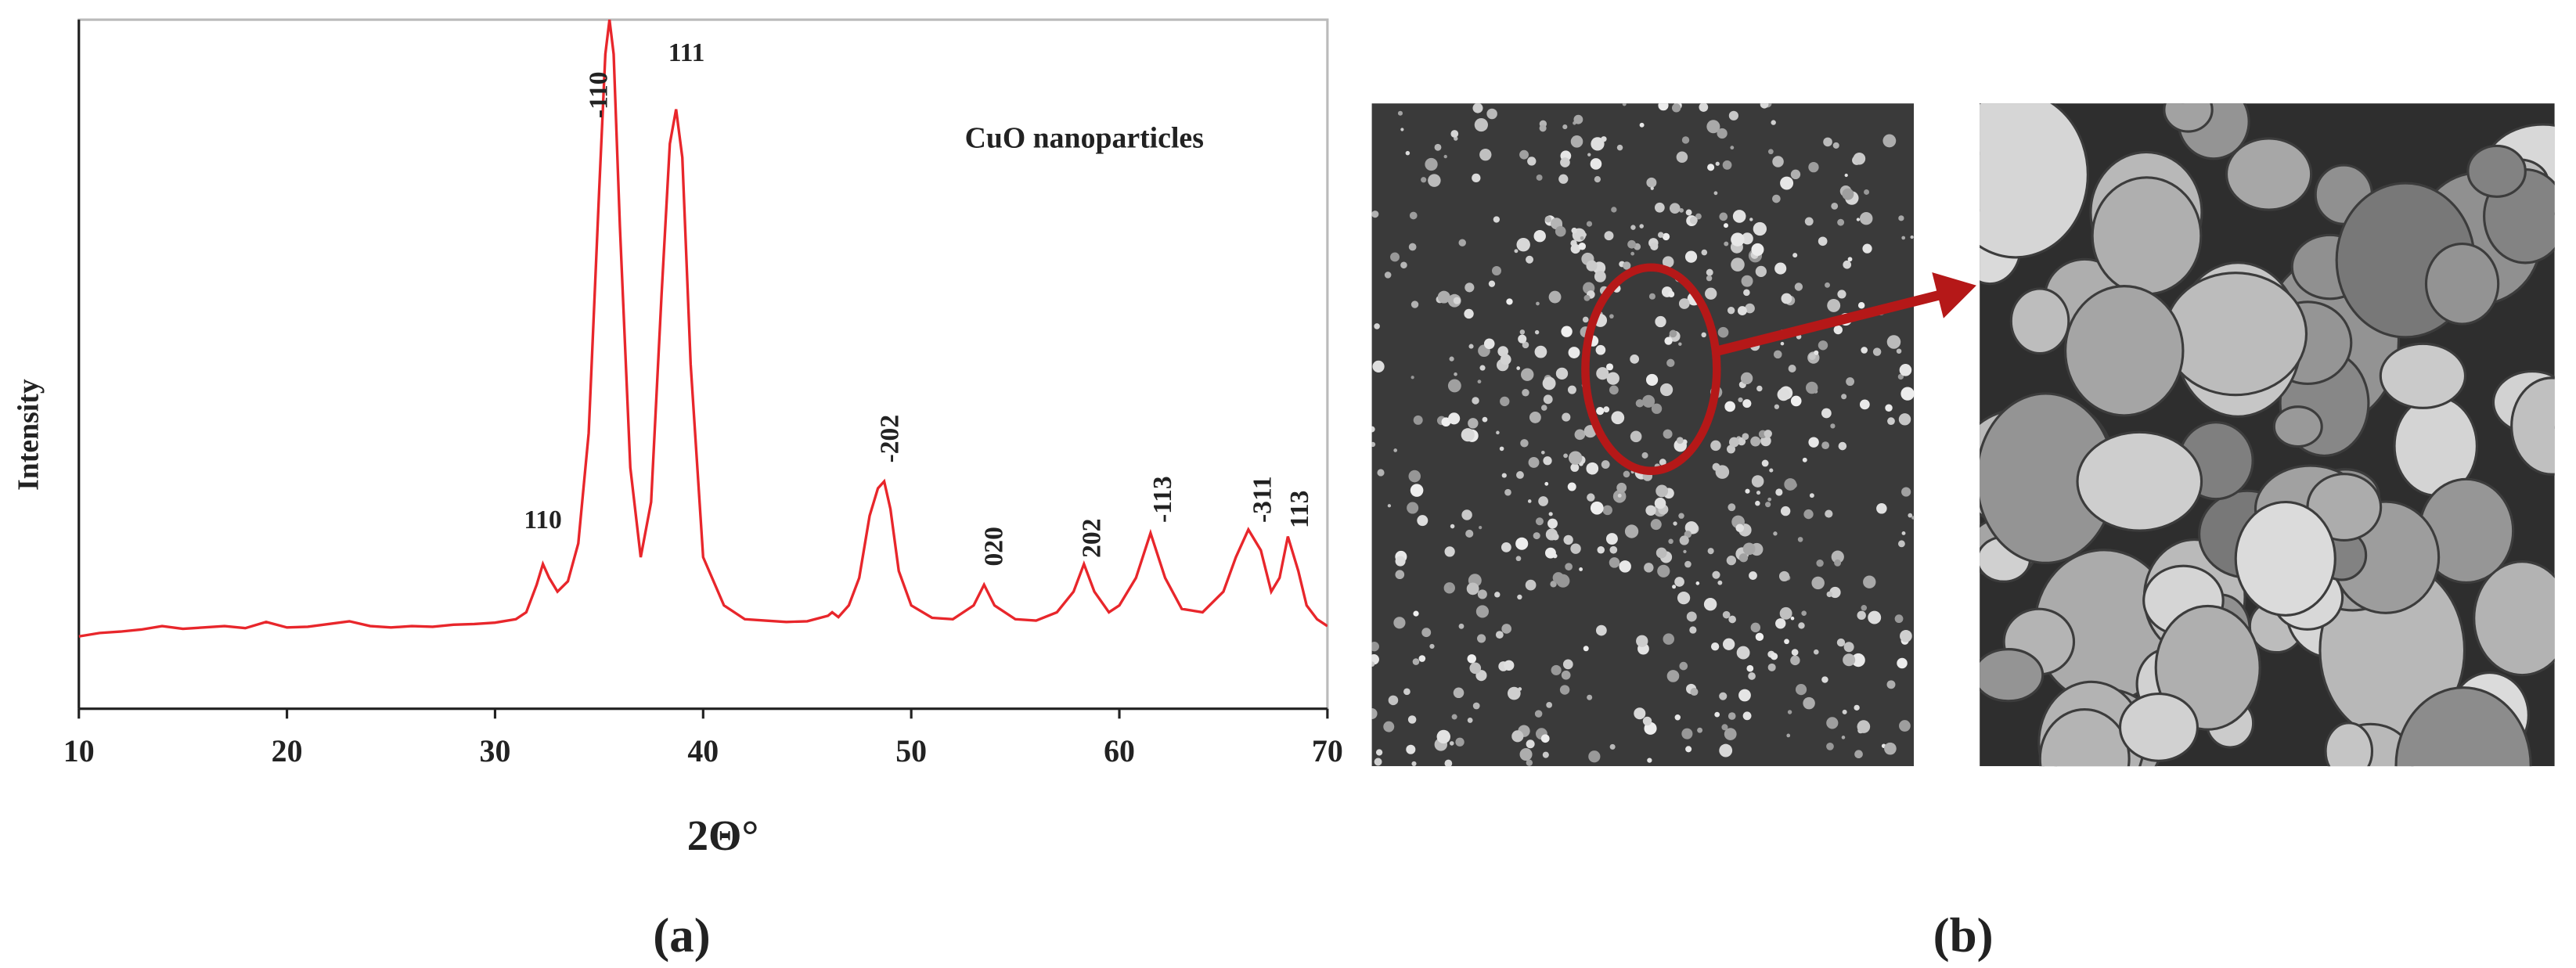 The height and width of the screenshot is (968, 2576). What do you see at coordinates (28, 435) in the screenshot?
I see `y-axis-label: Intensity` at bounding box center [28, 435].